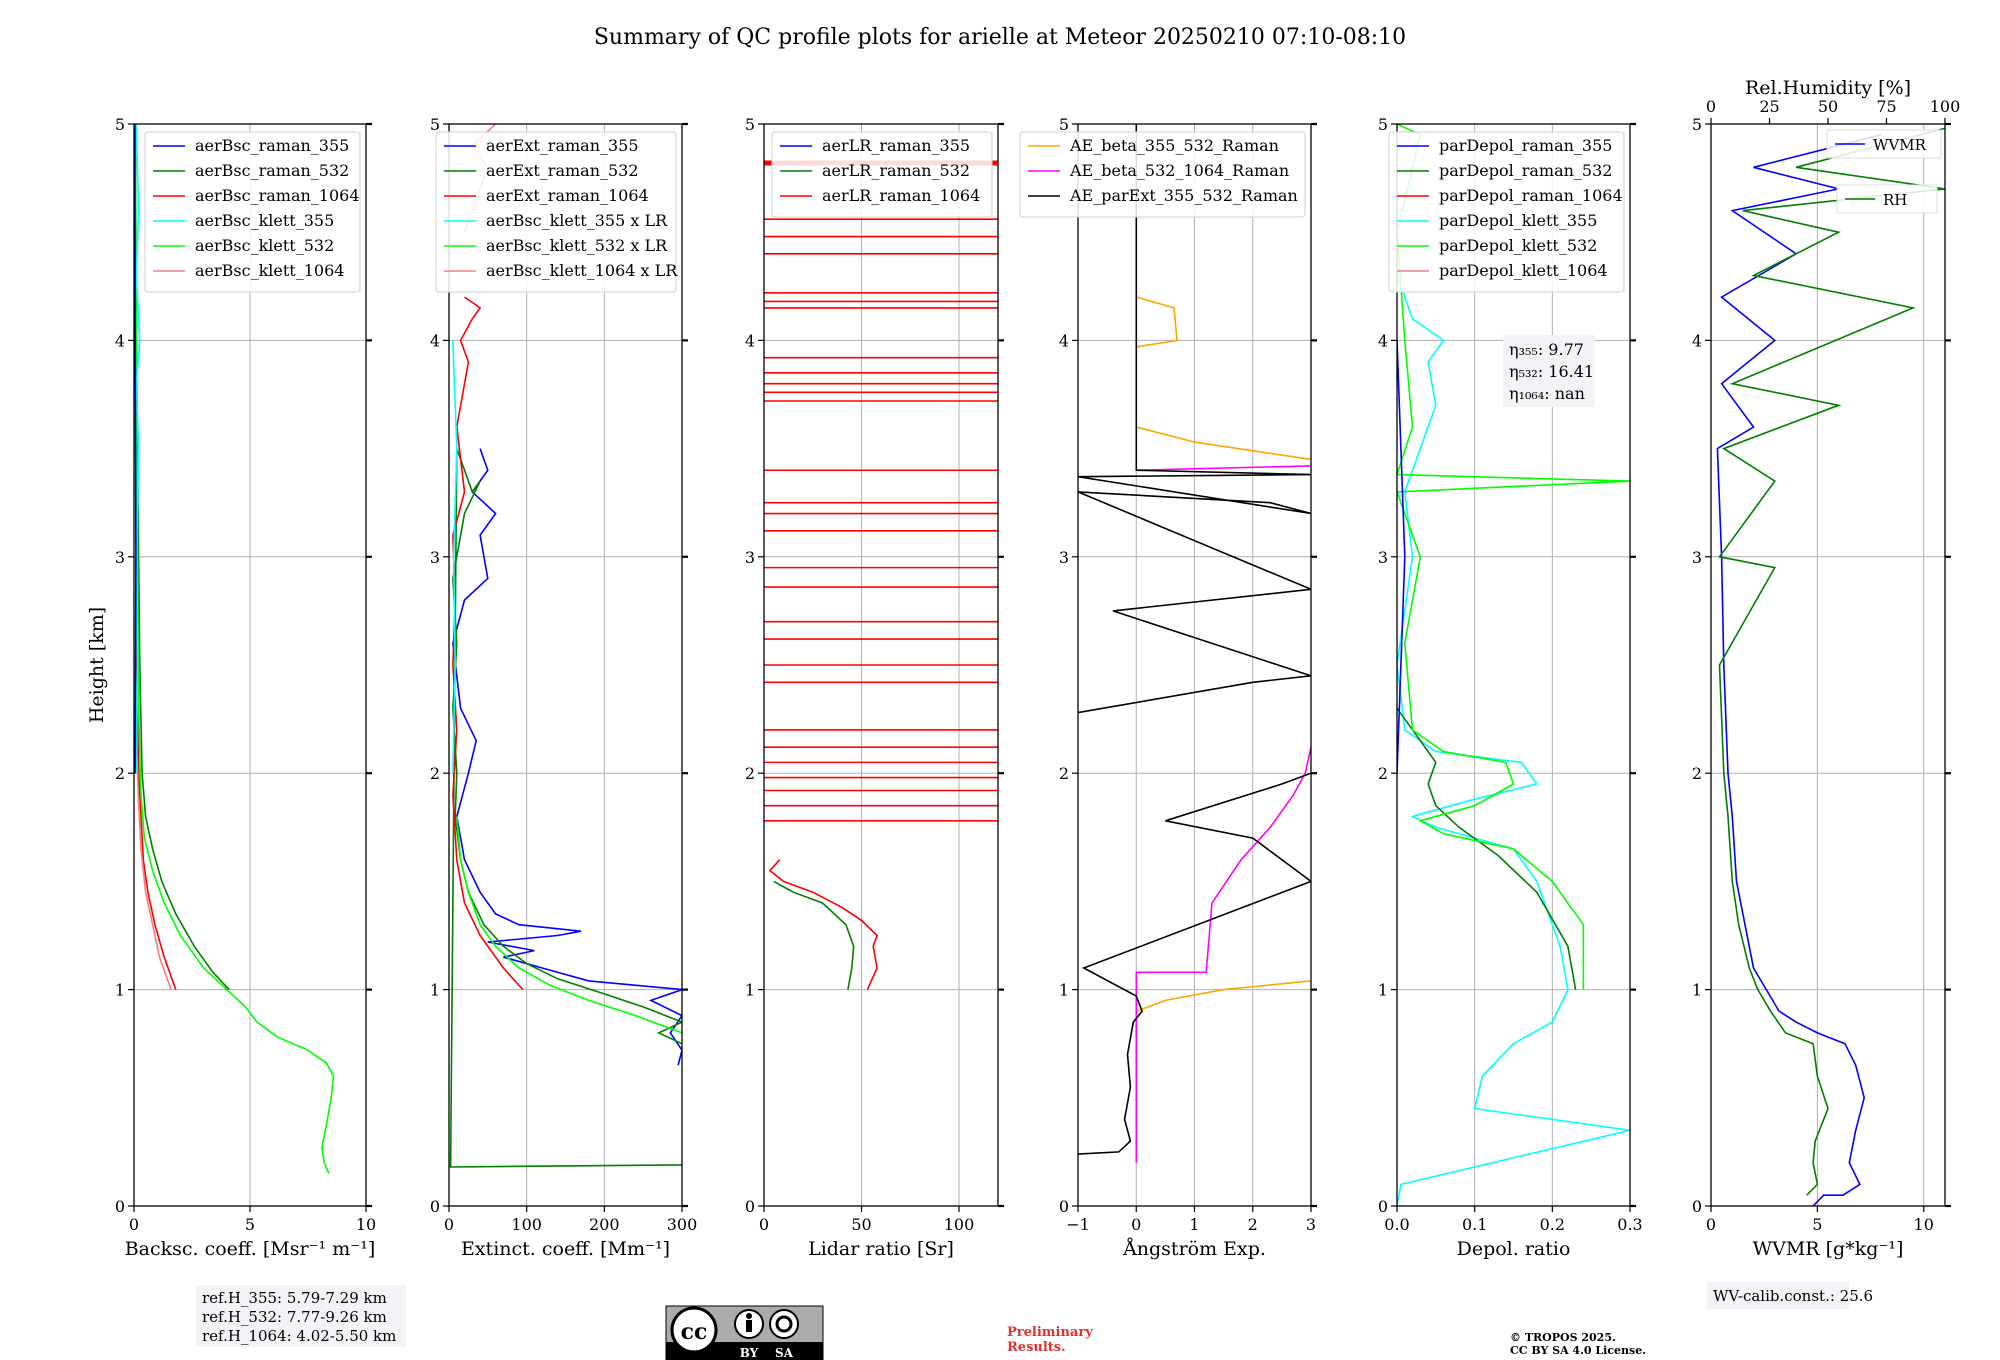 The height and width of the screenshot is (1360, 2000). I want to click on xlabel-lr: Lidar ratio [Sr], so click(881, 1249).